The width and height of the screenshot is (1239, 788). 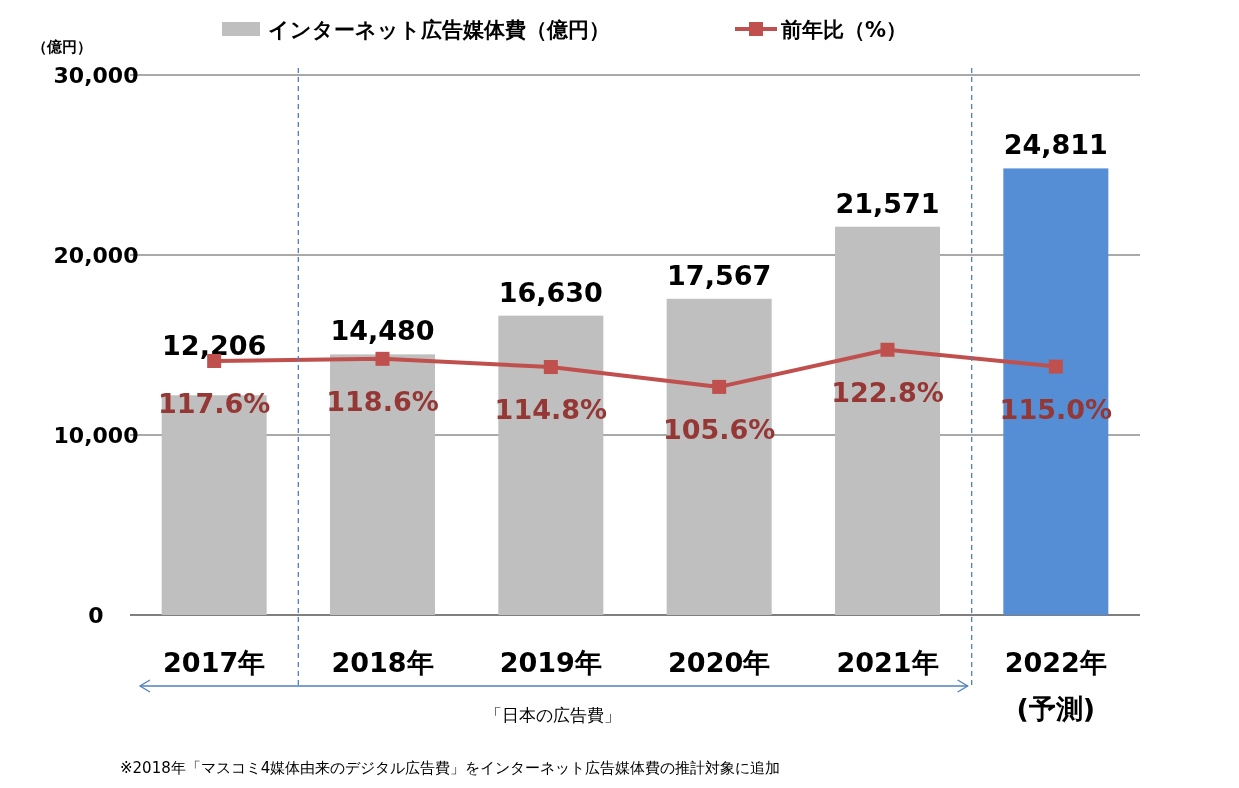 What do you see at coordinates (96, 255) in the screenshot?
I see `y-tick-label: 20,000` at bounding box center [96, 255].